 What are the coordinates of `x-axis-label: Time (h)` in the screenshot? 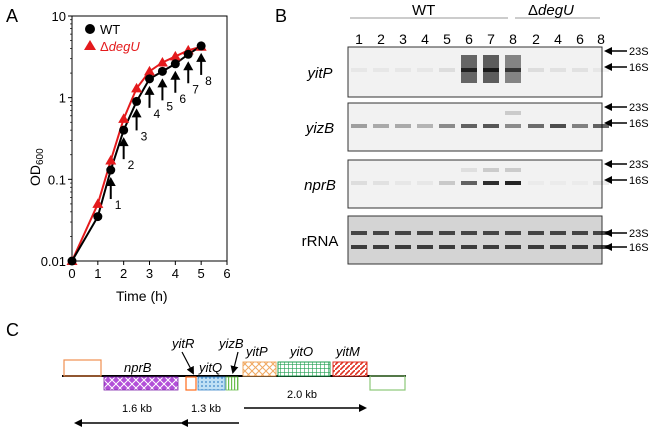 It's located at (142, 296).